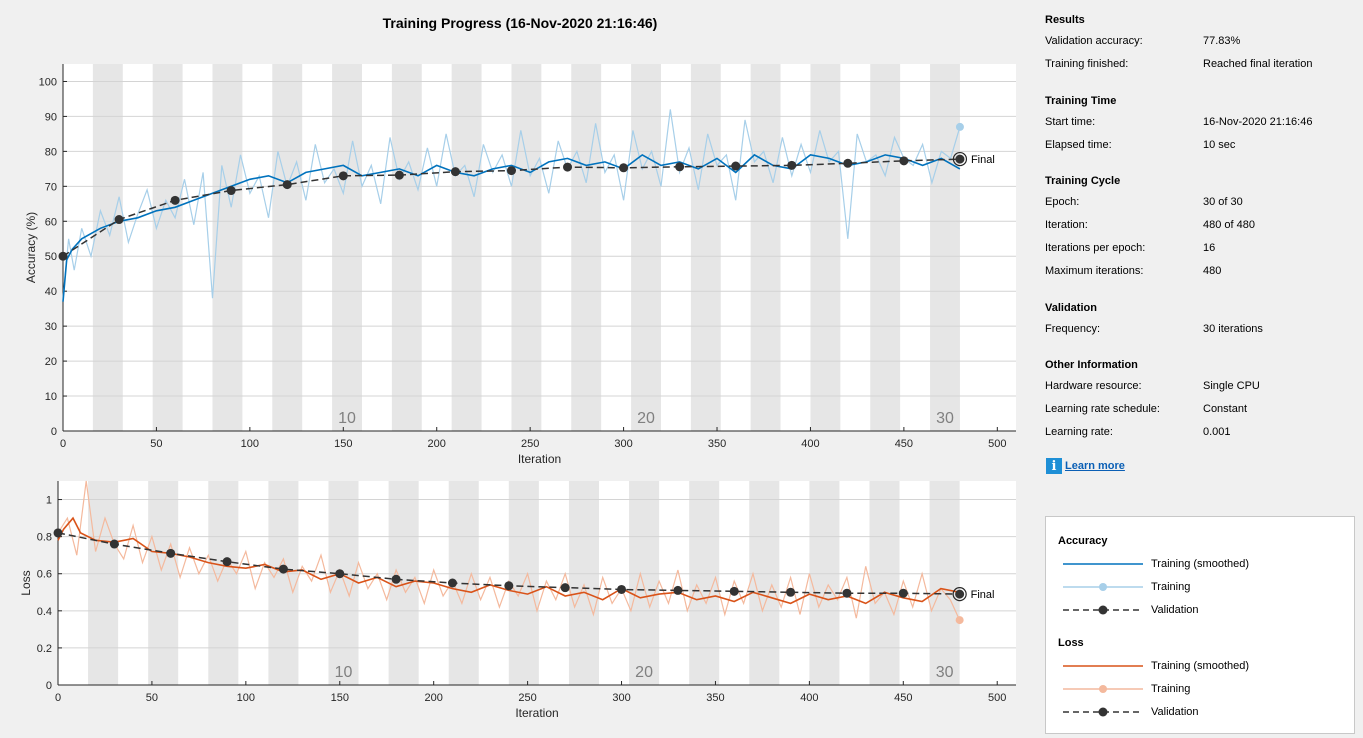 The image size is (1363, 738). Describe the element at coordinates (1225, 409) in the screenshot. I see `info-value: Constant` at that location.